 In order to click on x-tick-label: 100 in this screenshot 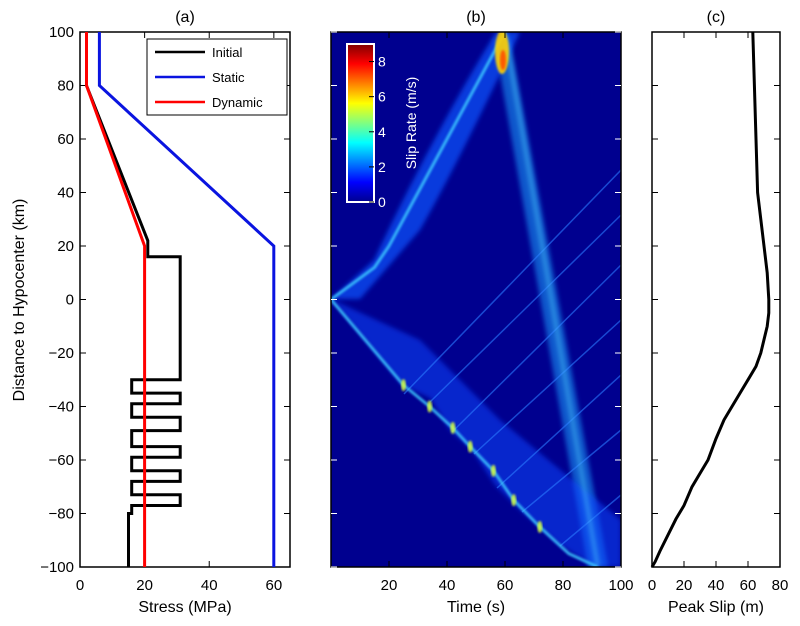, I will do `click(620, 585)`.